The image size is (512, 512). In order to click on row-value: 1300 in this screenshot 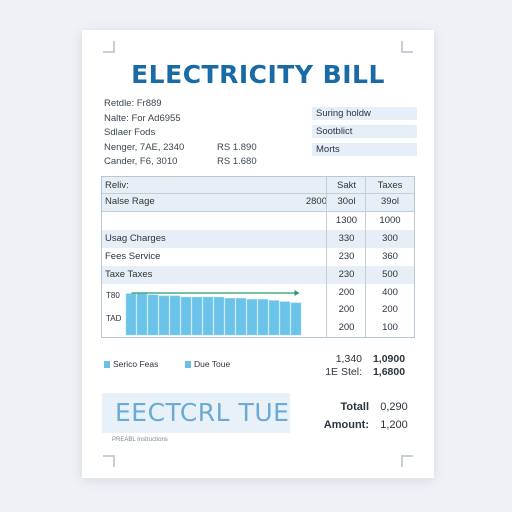, I will do `click(346, 220)`.